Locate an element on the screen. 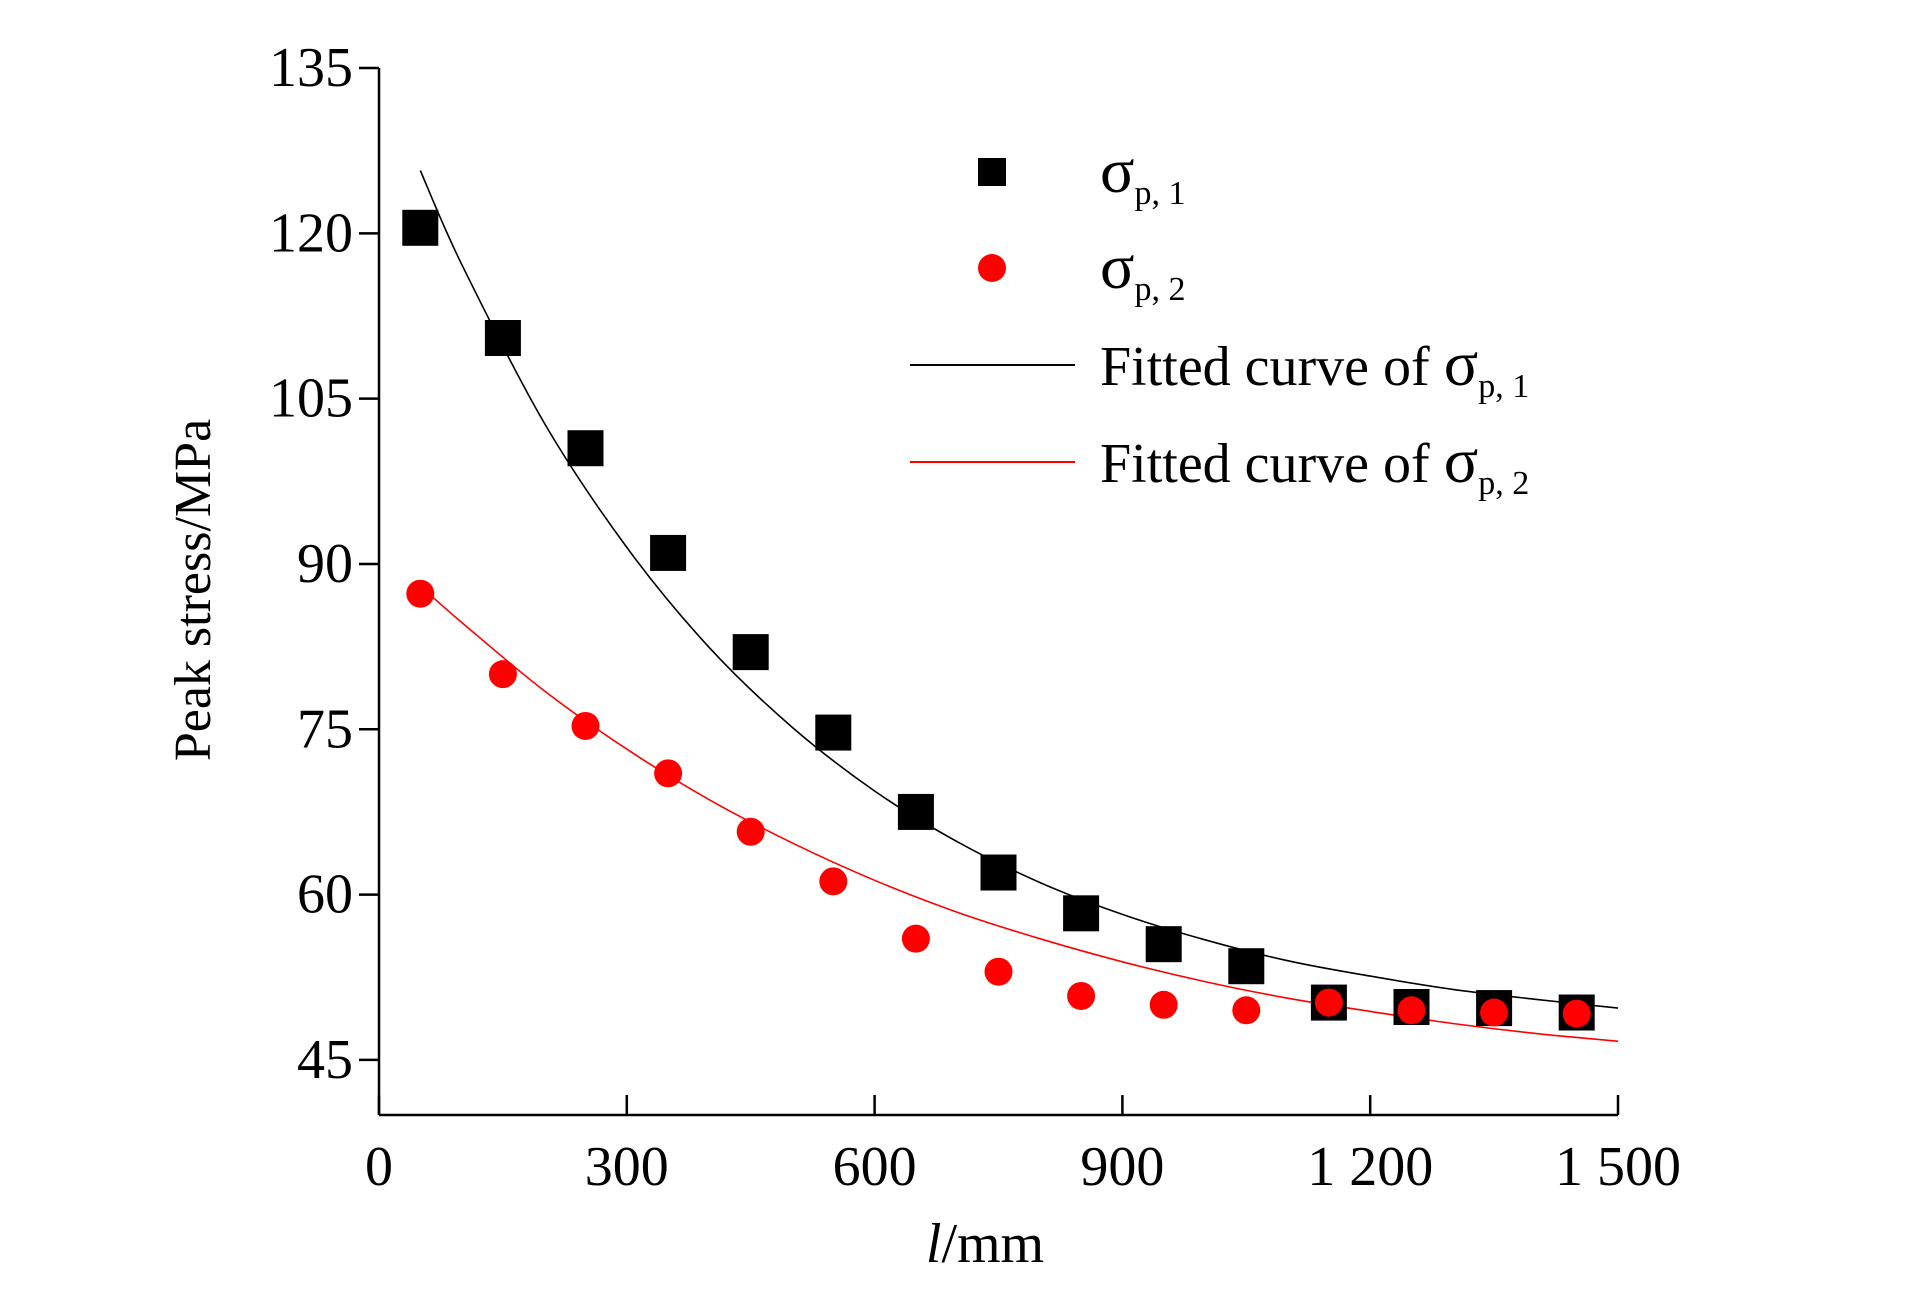 The image size is (1923, 1304). y-axis-label: Peak stress/MPa is located at coordinates (193, 590).